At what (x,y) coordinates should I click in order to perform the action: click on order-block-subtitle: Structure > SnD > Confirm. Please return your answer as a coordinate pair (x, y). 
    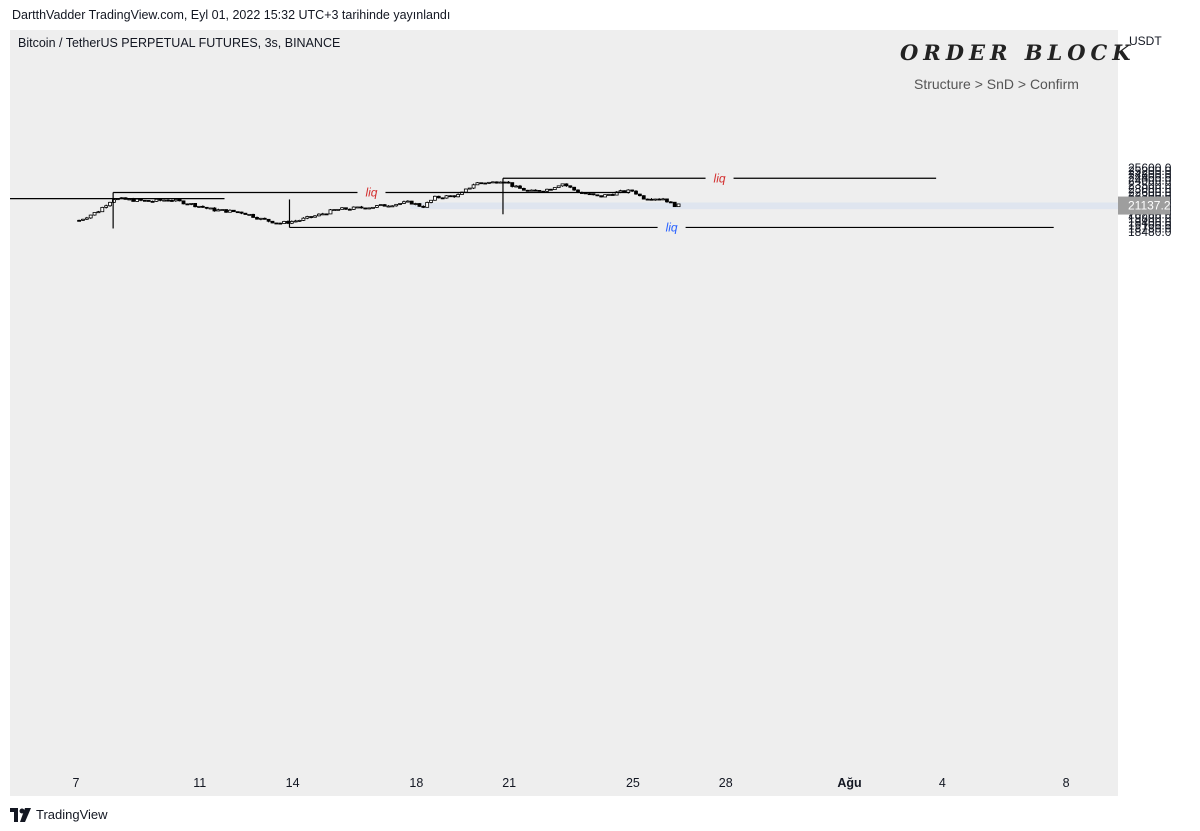
    Looking at the image, I should click on (996, 84).